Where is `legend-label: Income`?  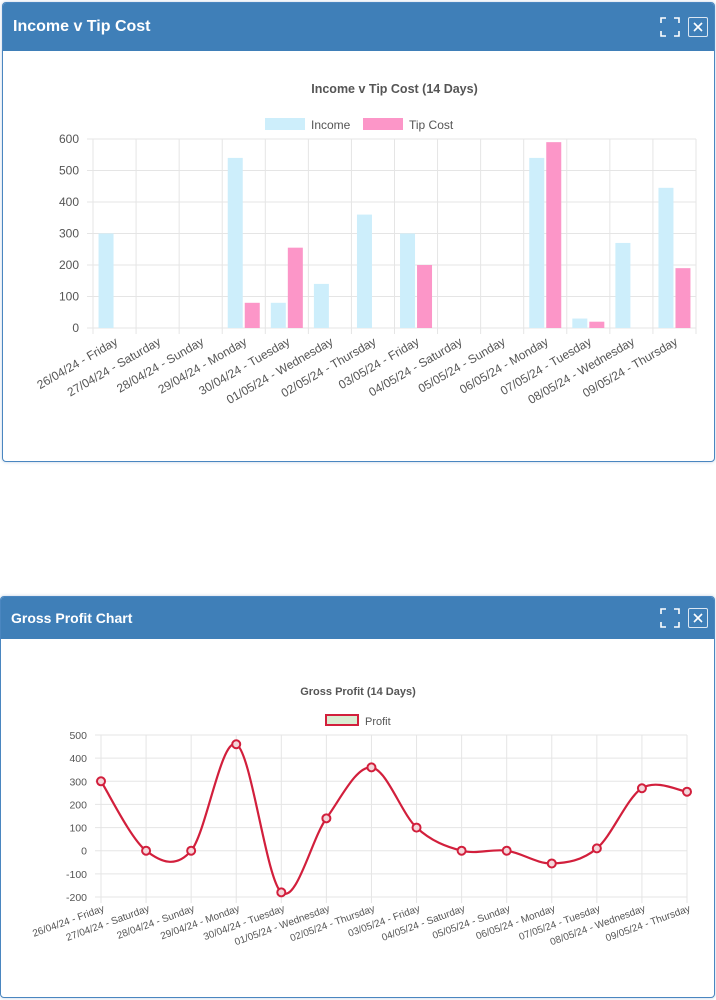 legend-label: Income is located at coordinates (331, 125).